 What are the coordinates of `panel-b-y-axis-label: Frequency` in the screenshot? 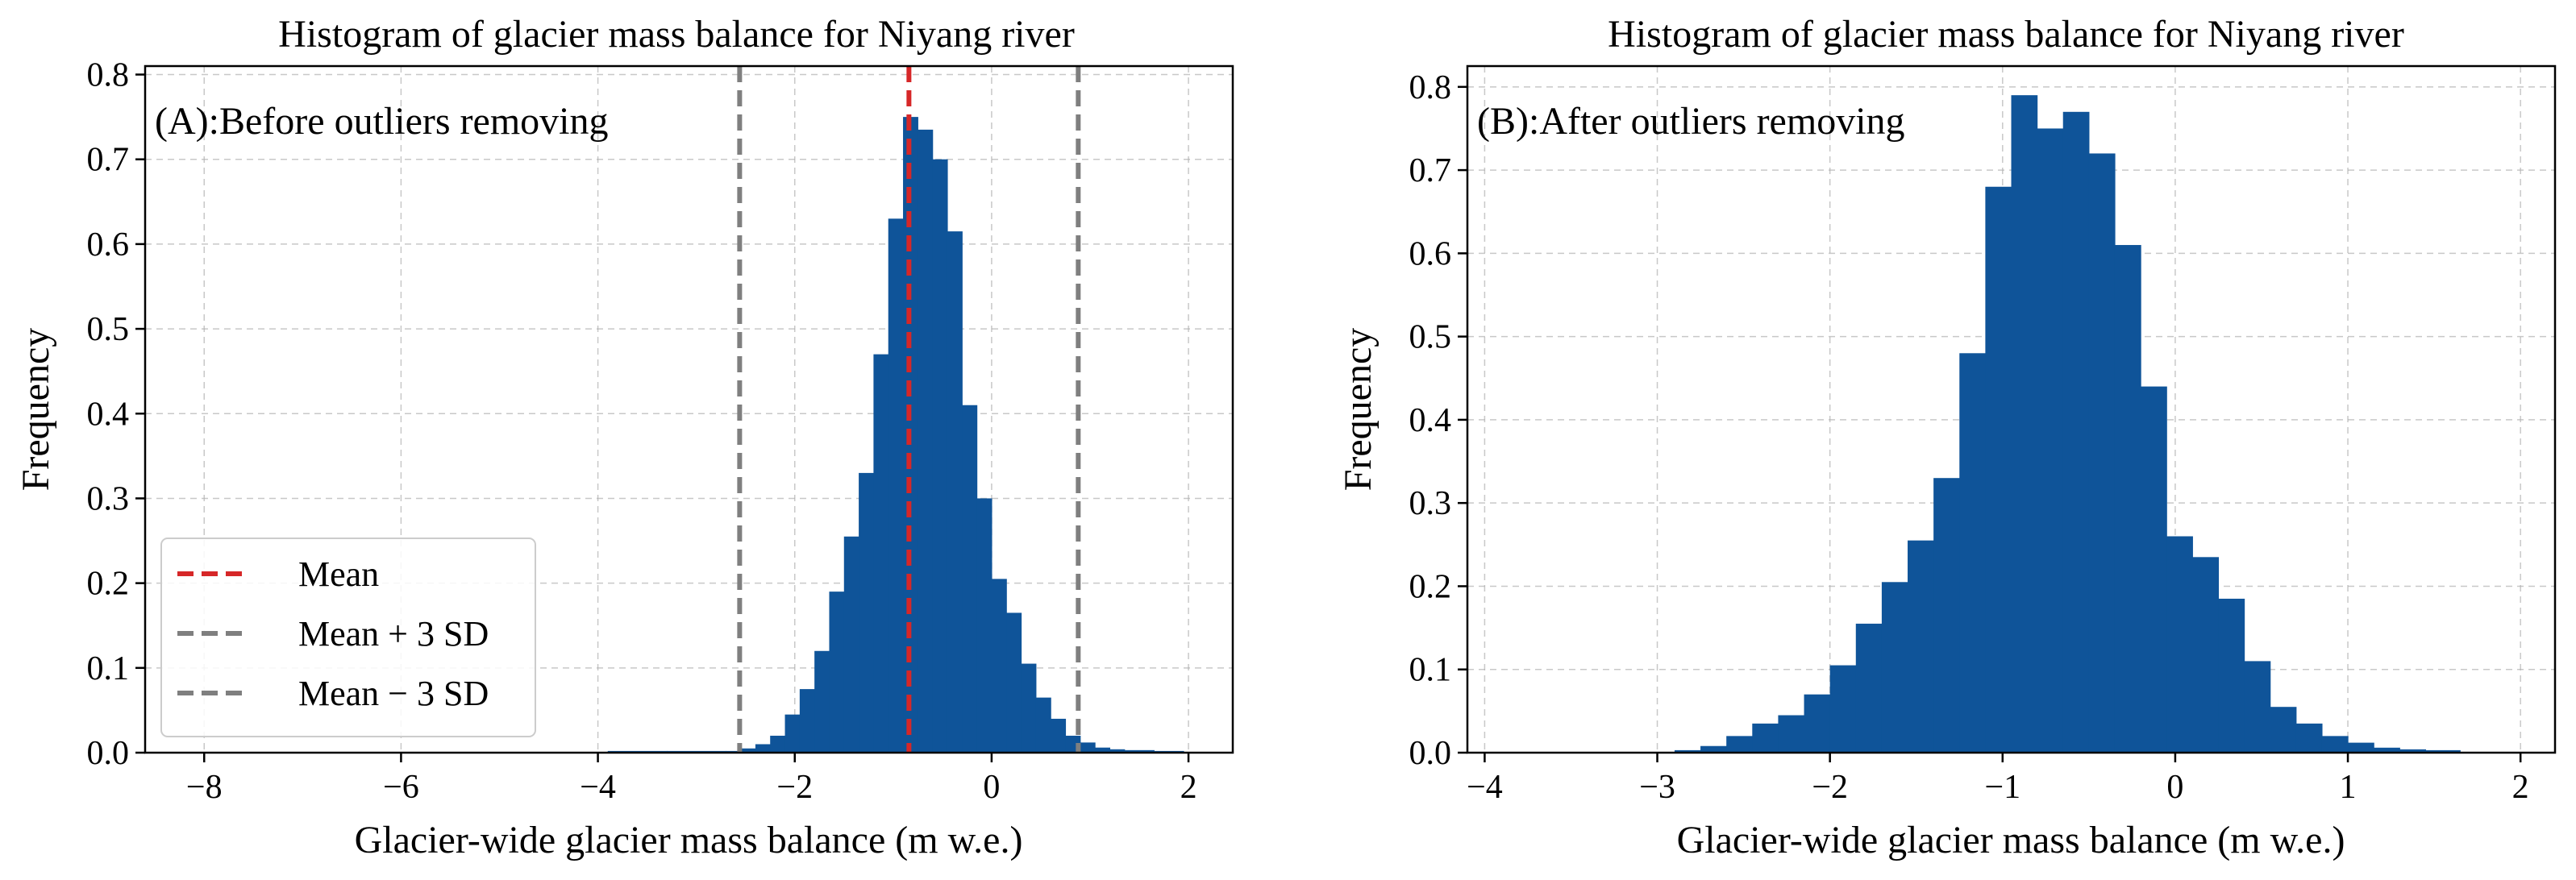 It's located at (1358, 410).